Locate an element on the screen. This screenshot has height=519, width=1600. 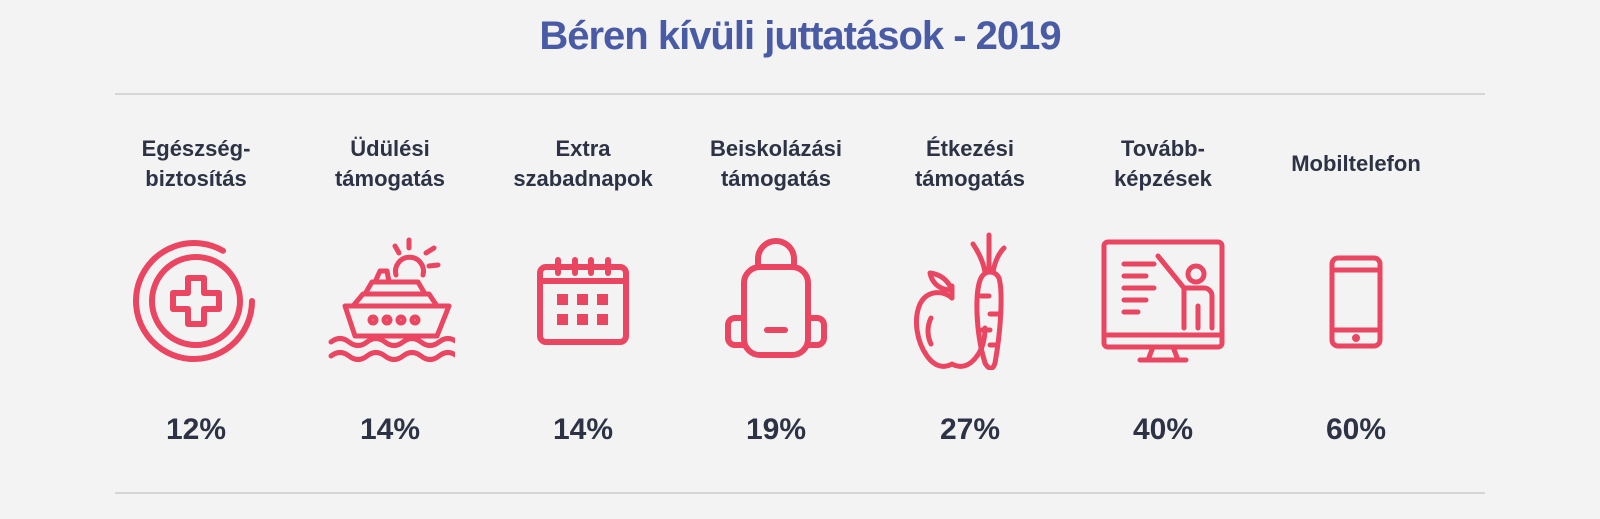
mobile-phone-icon is located at coordinates (1356, 300).